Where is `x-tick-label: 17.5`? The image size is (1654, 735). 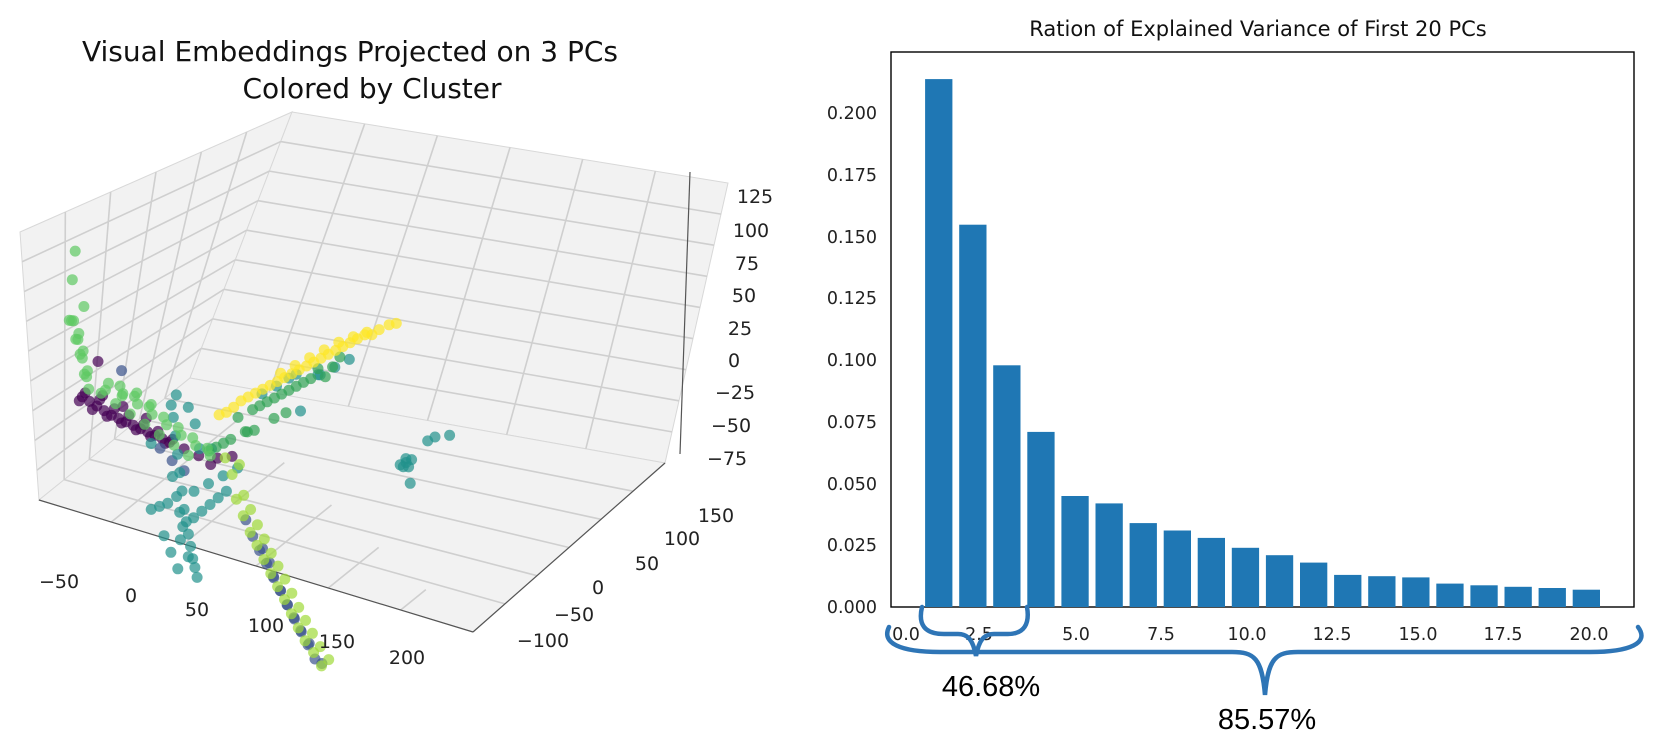 x-tick-label: 17.5 is located at coordinates (1503, 635).